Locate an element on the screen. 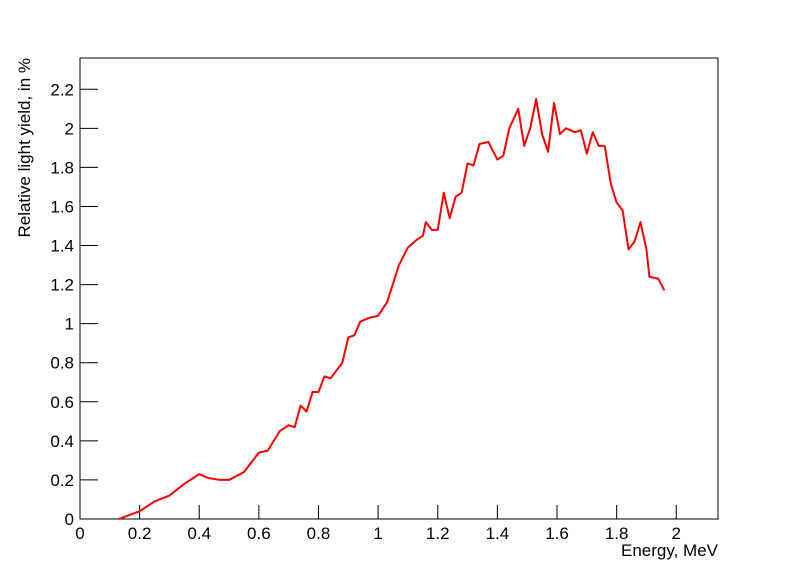 The height and width of the screenshot is (582, 798). x-axis-title: Energy, MeV is located at coordinates (670, 550).